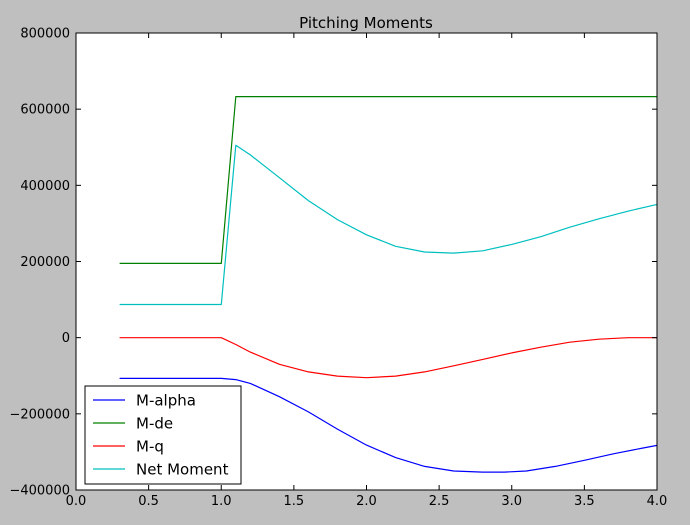  What do you see at coordinates (294, 501) in the screenshot?
I see `x-tick-label: 1.5` at bounding box center [294, 501].